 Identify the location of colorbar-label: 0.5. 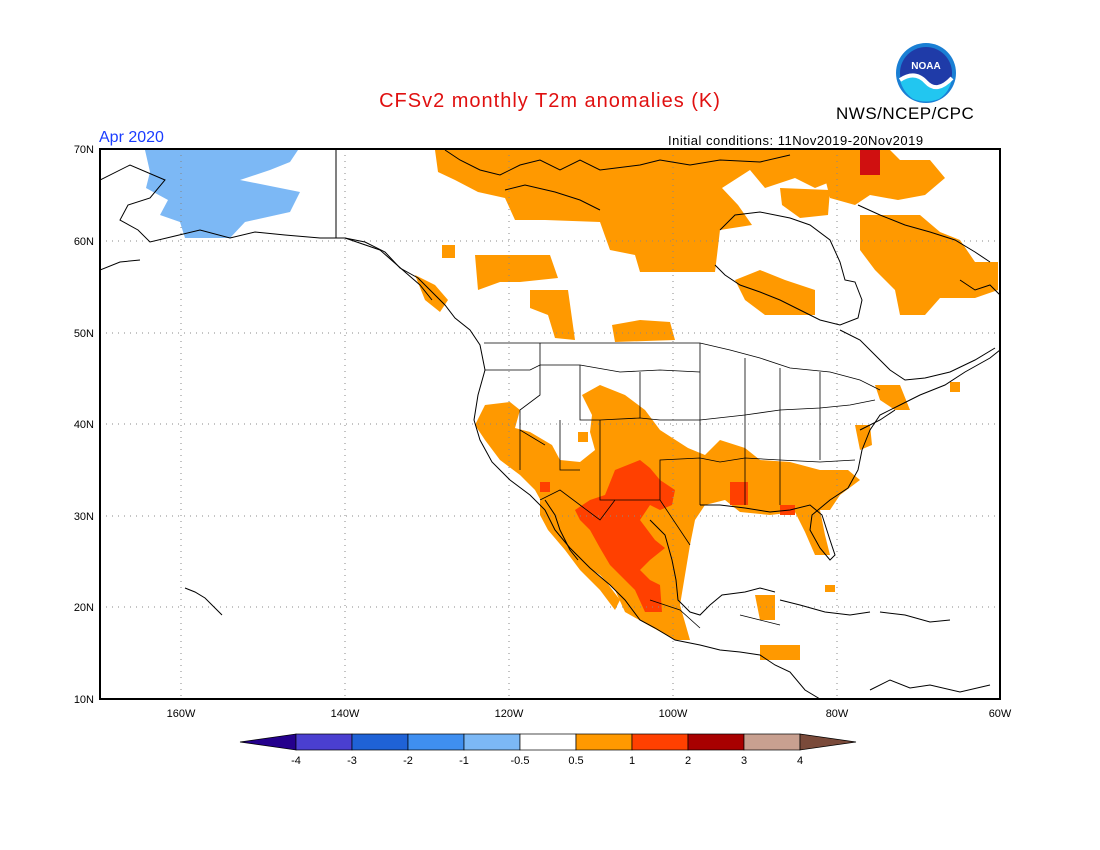
(575, 761).